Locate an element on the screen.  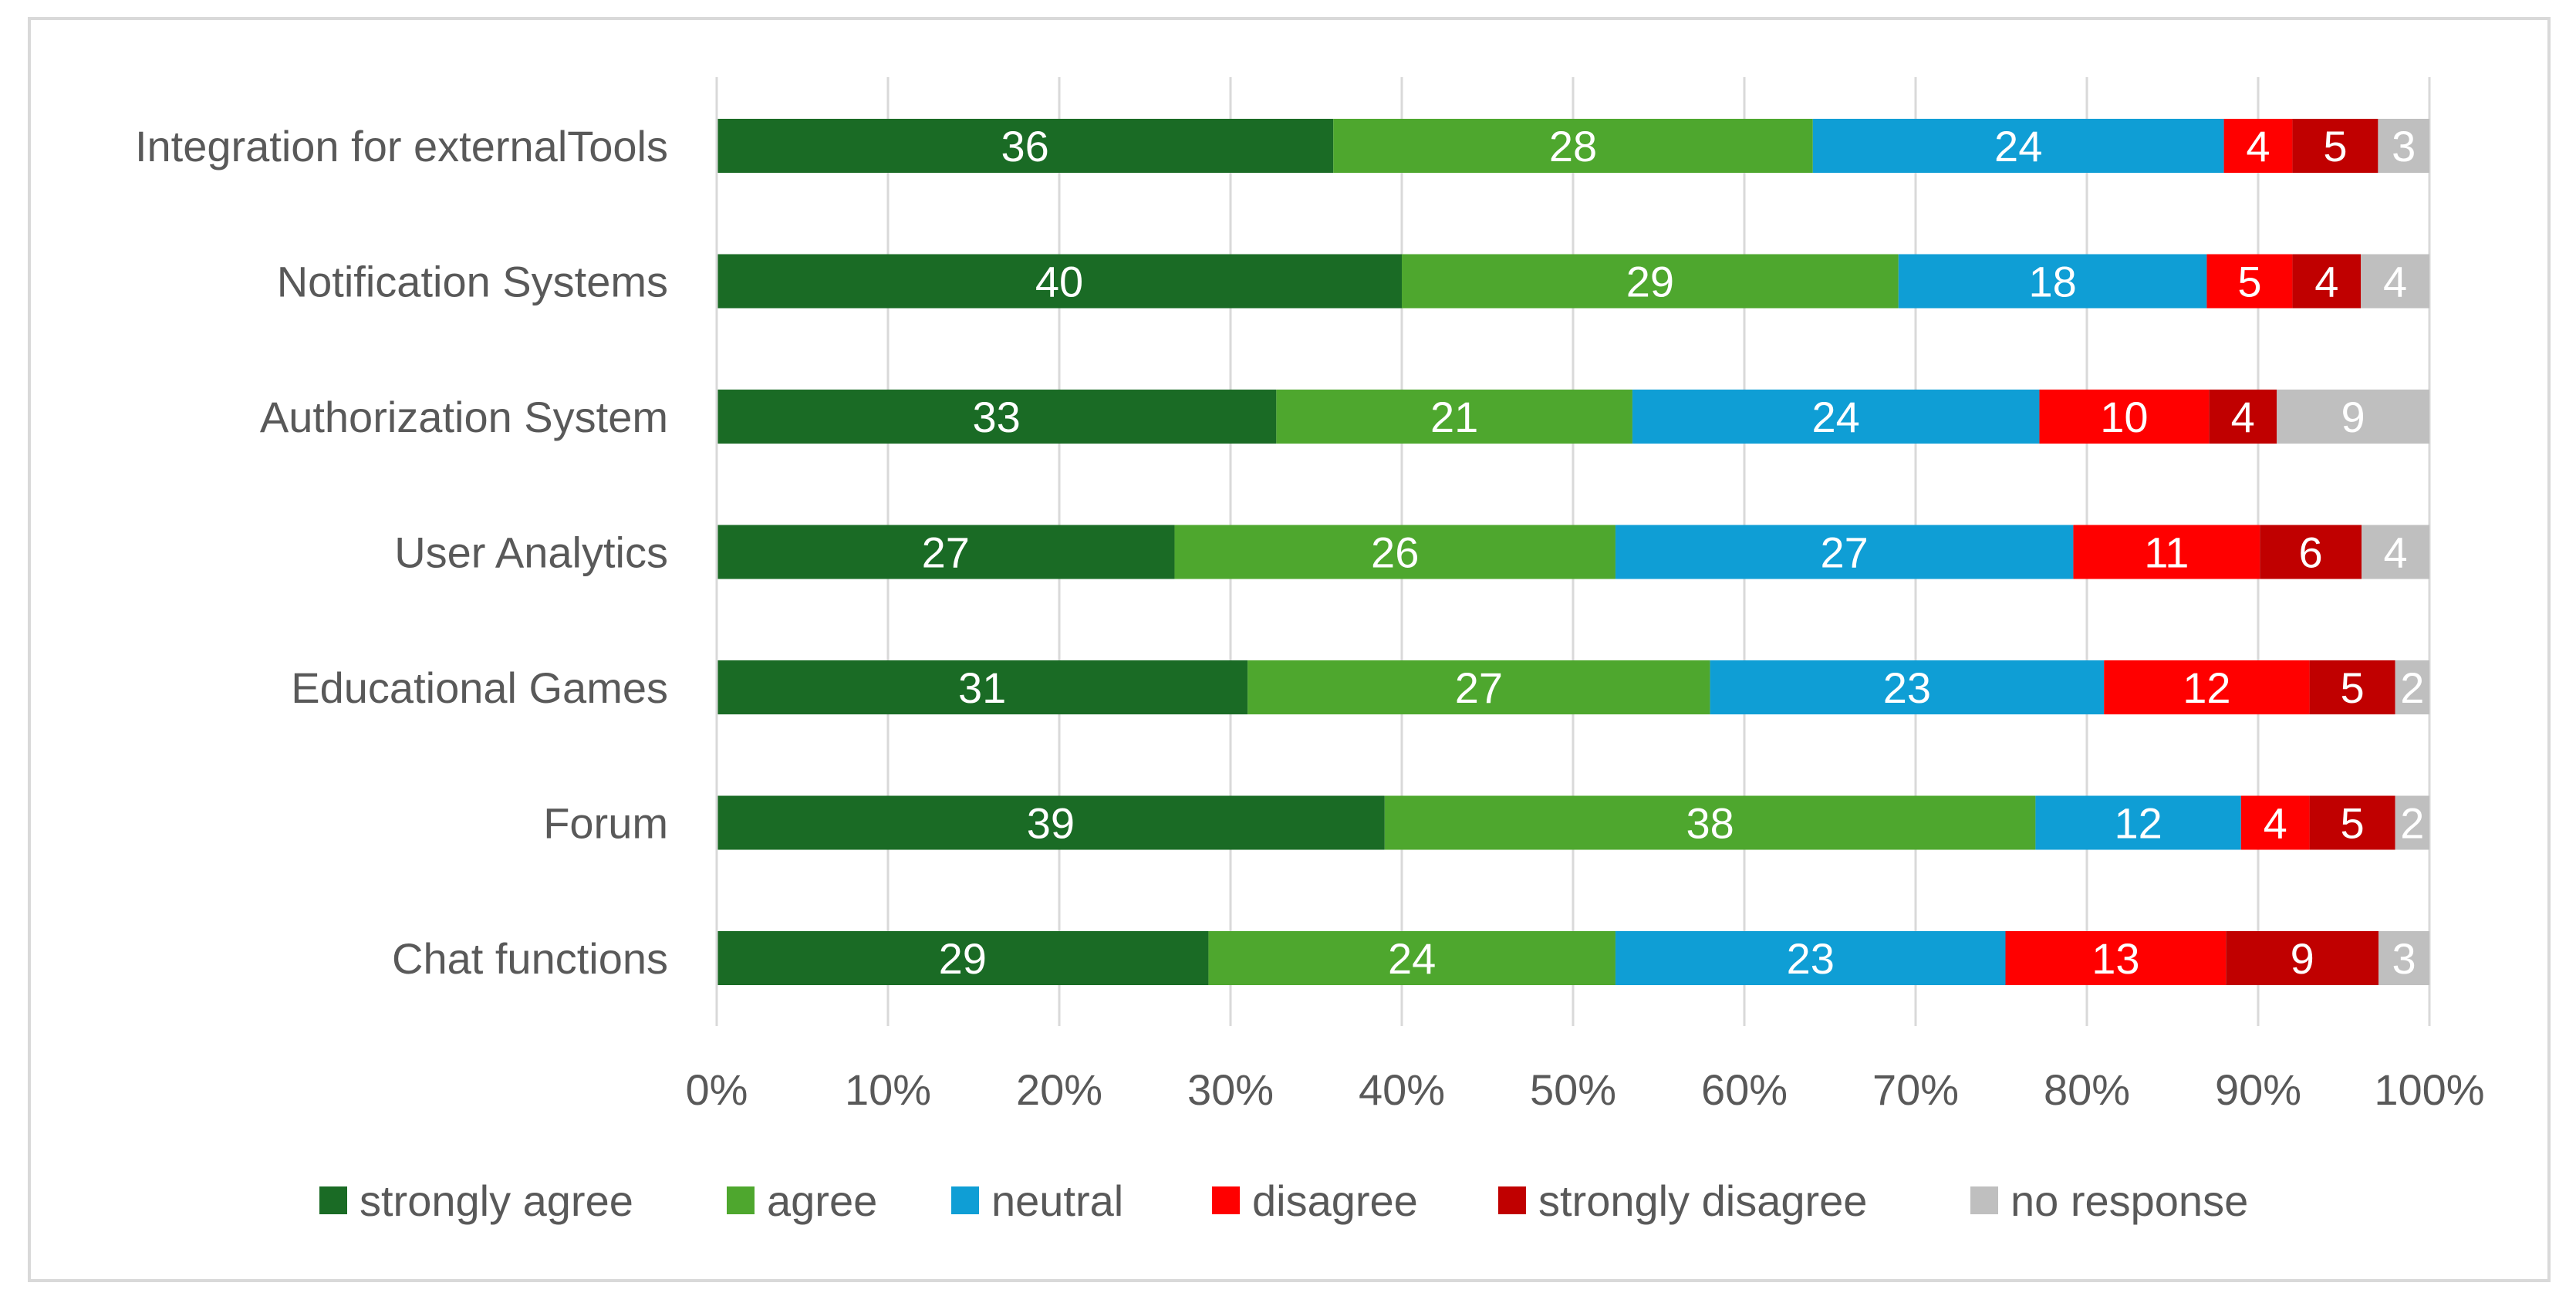
data-label: 31 is located at coordinates (982, 687).